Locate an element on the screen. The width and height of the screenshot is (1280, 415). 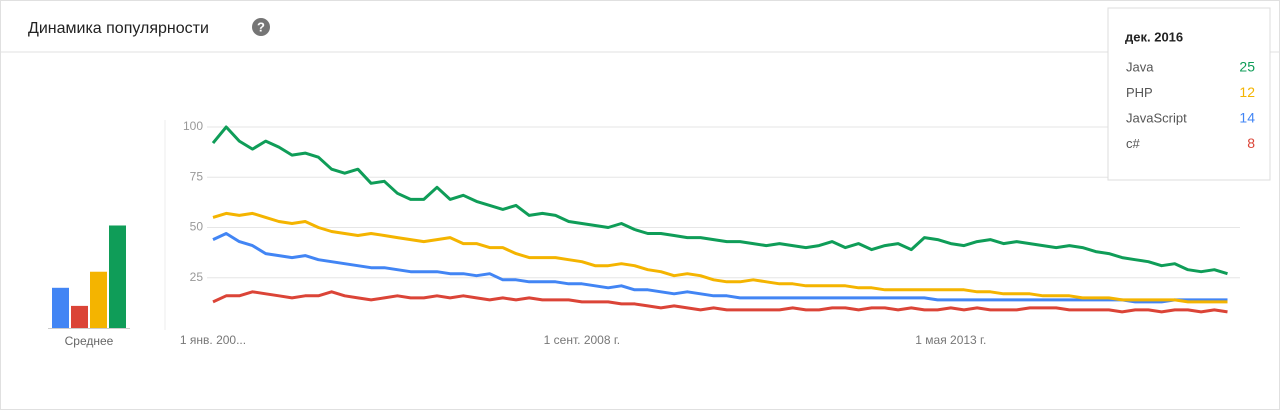
tooltip-series-name: Java is located at coordinates (1140, 66).